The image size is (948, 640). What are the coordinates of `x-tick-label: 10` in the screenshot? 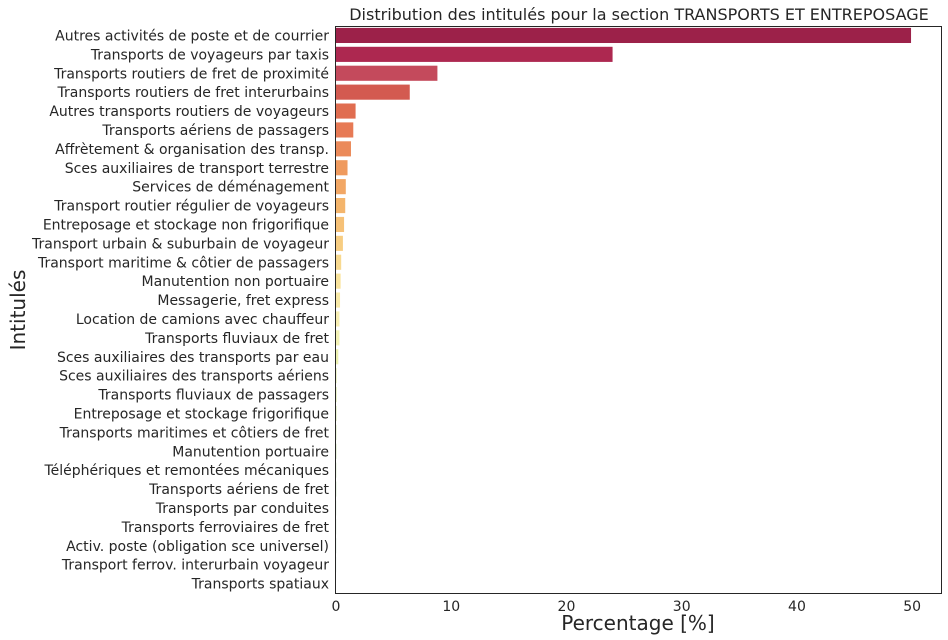 It's located at (451, 607).